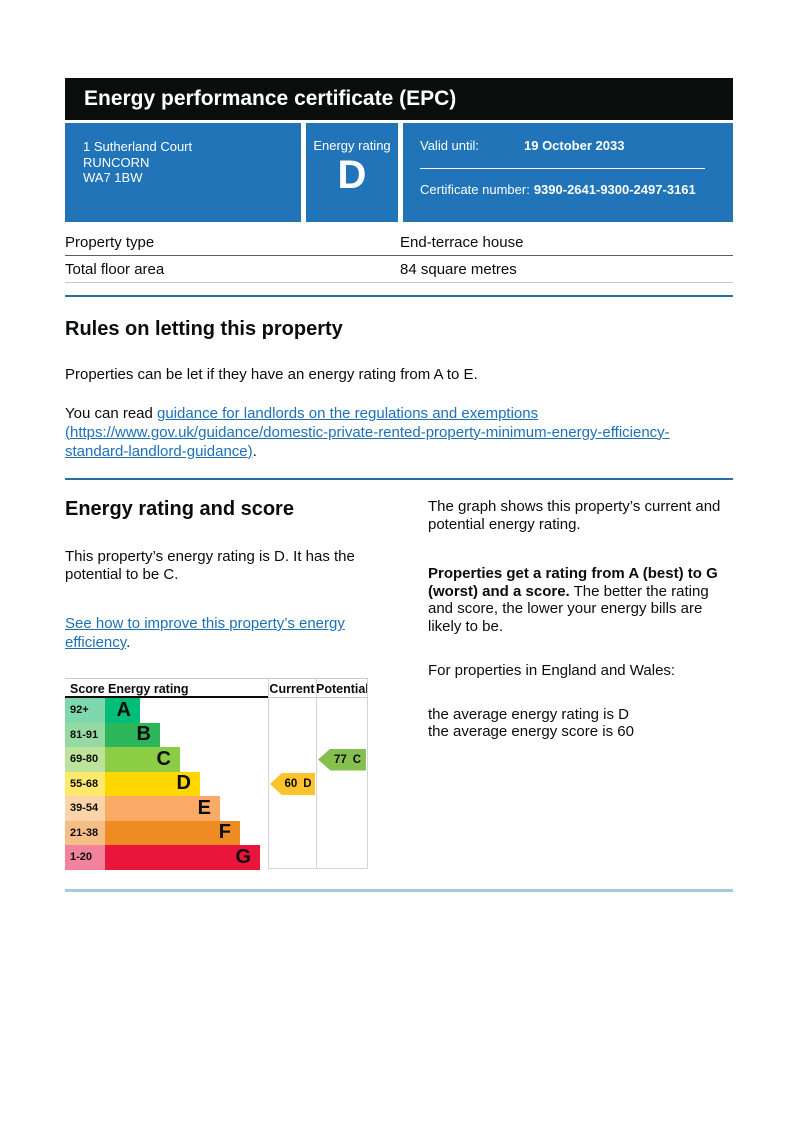  I want to click on epc-band-row-b: 81-91 B, so click(216, 734).